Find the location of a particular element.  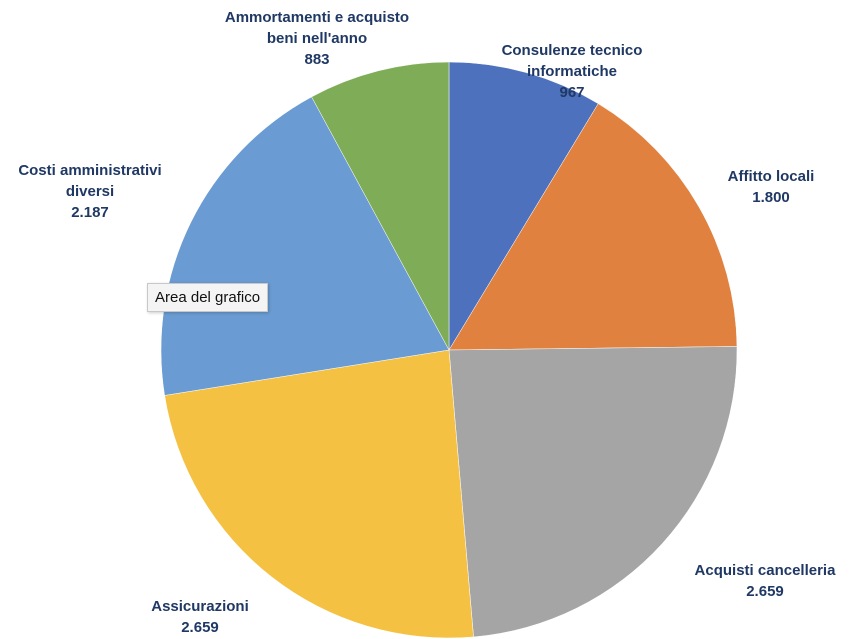

tooltip: Area del grafico is located at coordinates (208, 297).